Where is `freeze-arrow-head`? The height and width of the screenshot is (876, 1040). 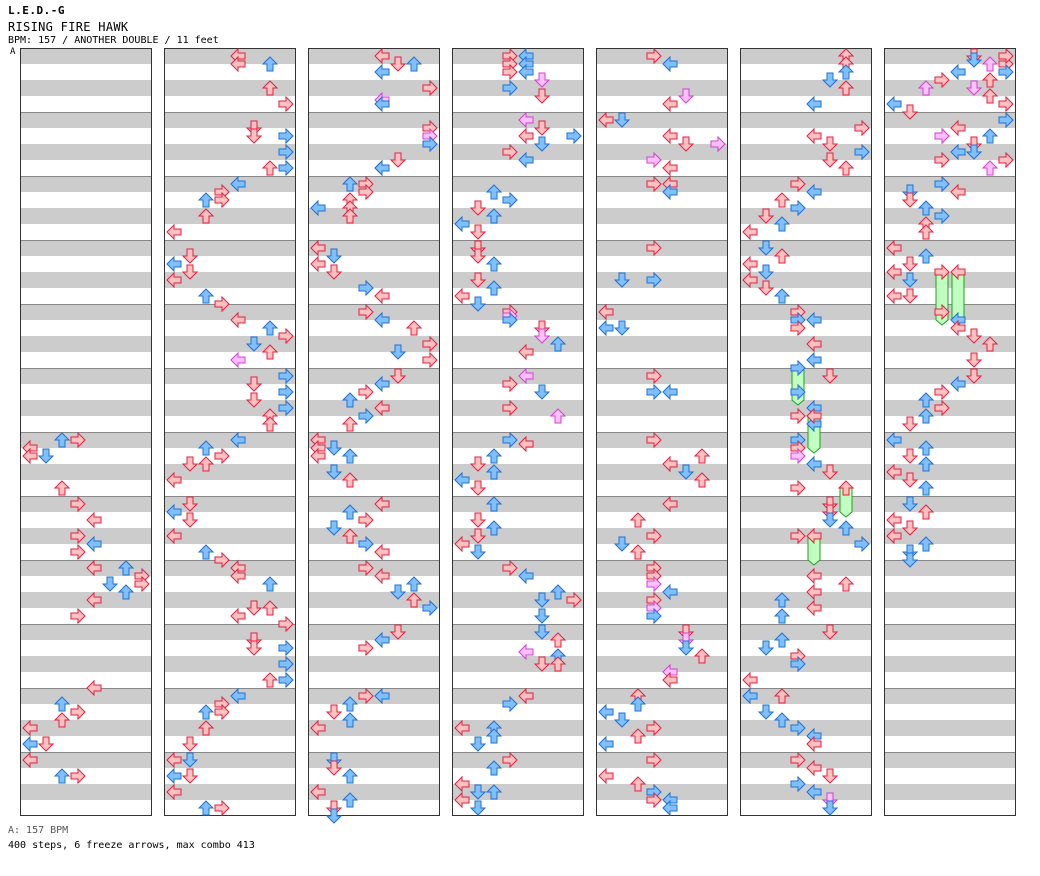 freeze-arrow-head is located at coordinates (814, 536).